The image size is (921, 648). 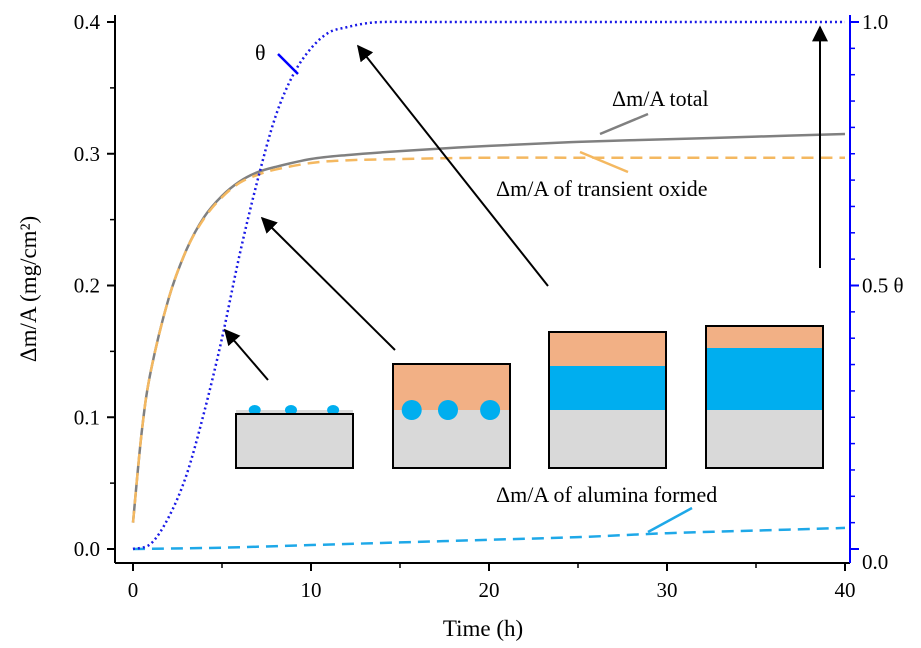 I want to click on x-tick-label: 30, so click(x=667, y=590).